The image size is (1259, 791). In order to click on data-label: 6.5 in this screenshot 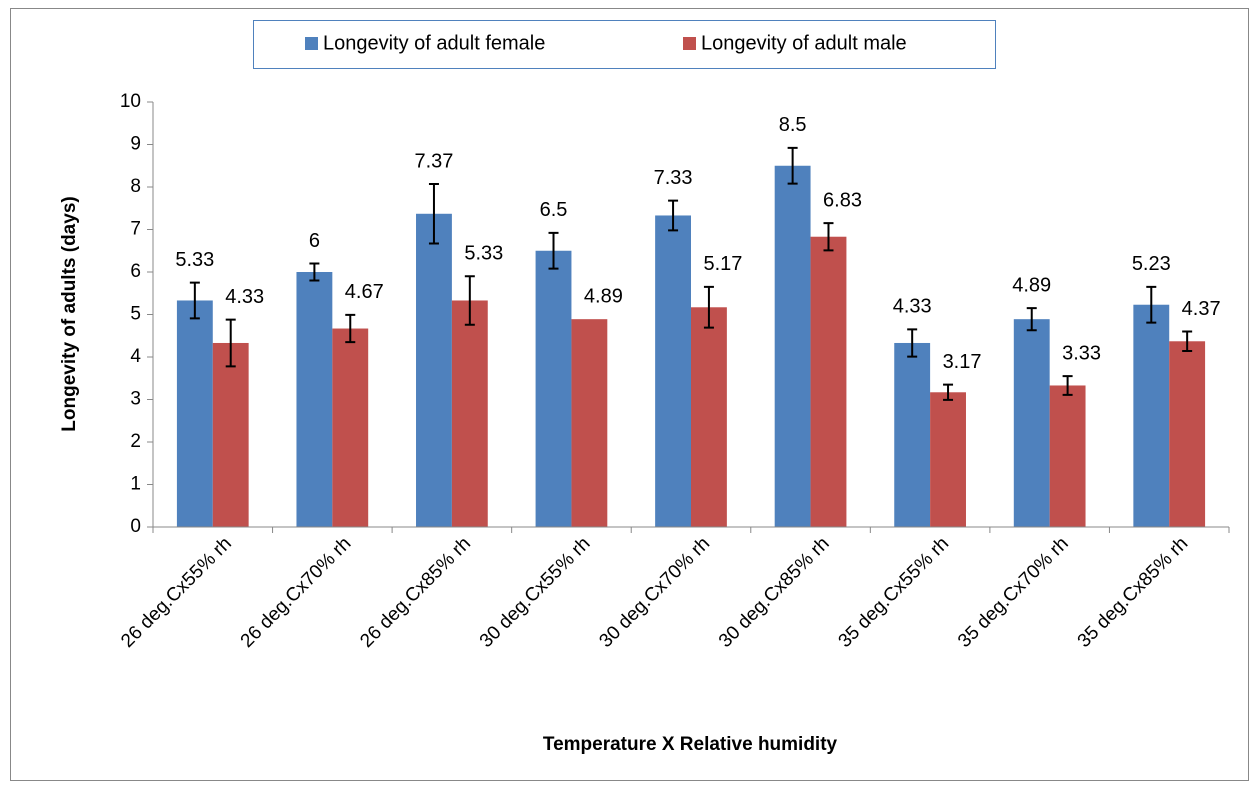, I will do `click(554, 210)`.